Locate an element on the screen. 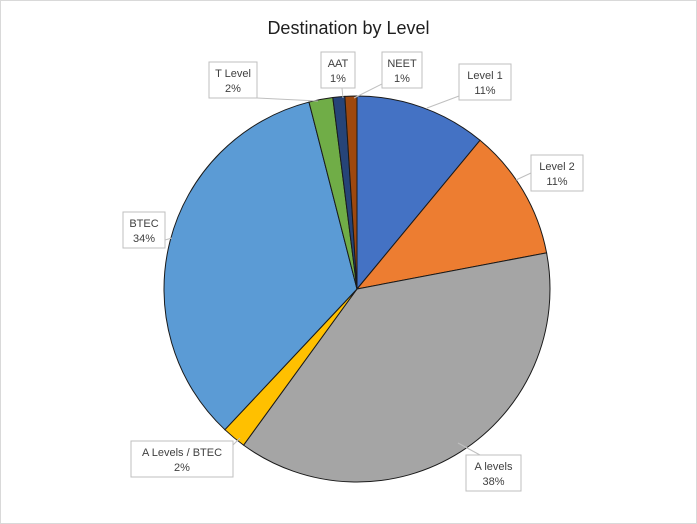  data-label-category: T Level is located at coordinates (233, 74).